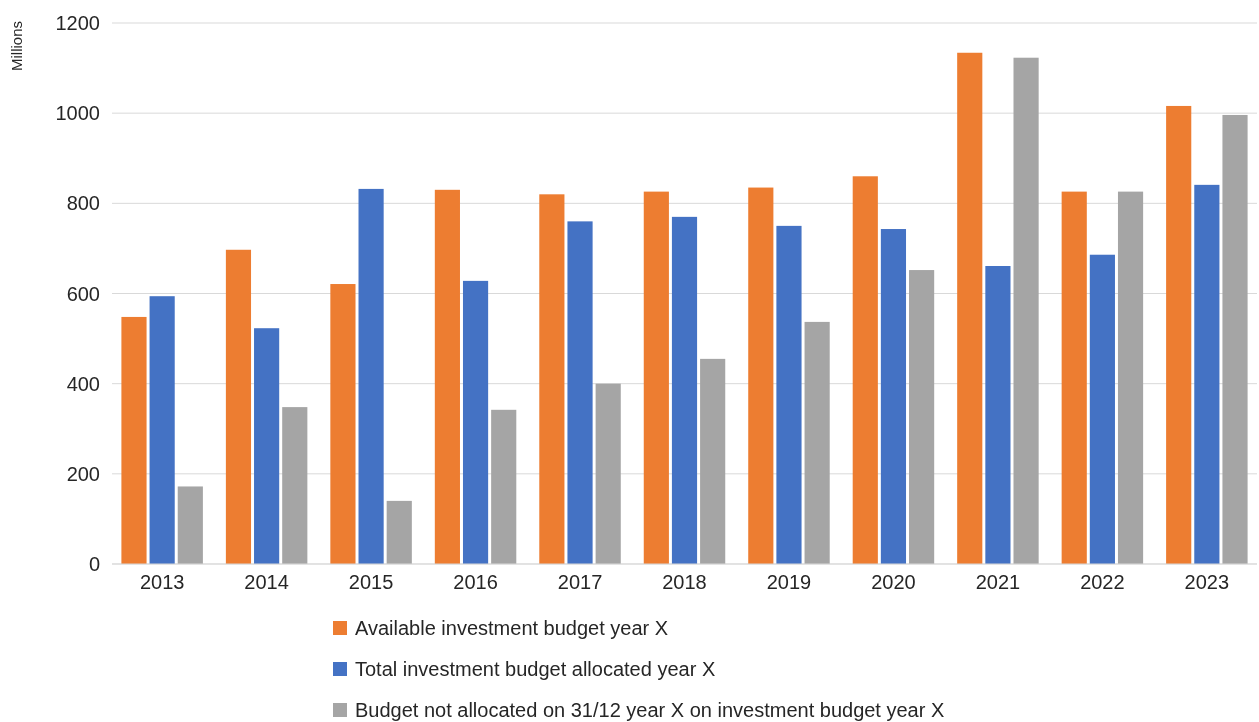  I want to click on x-tick-label: 2020, so click(893, 582).